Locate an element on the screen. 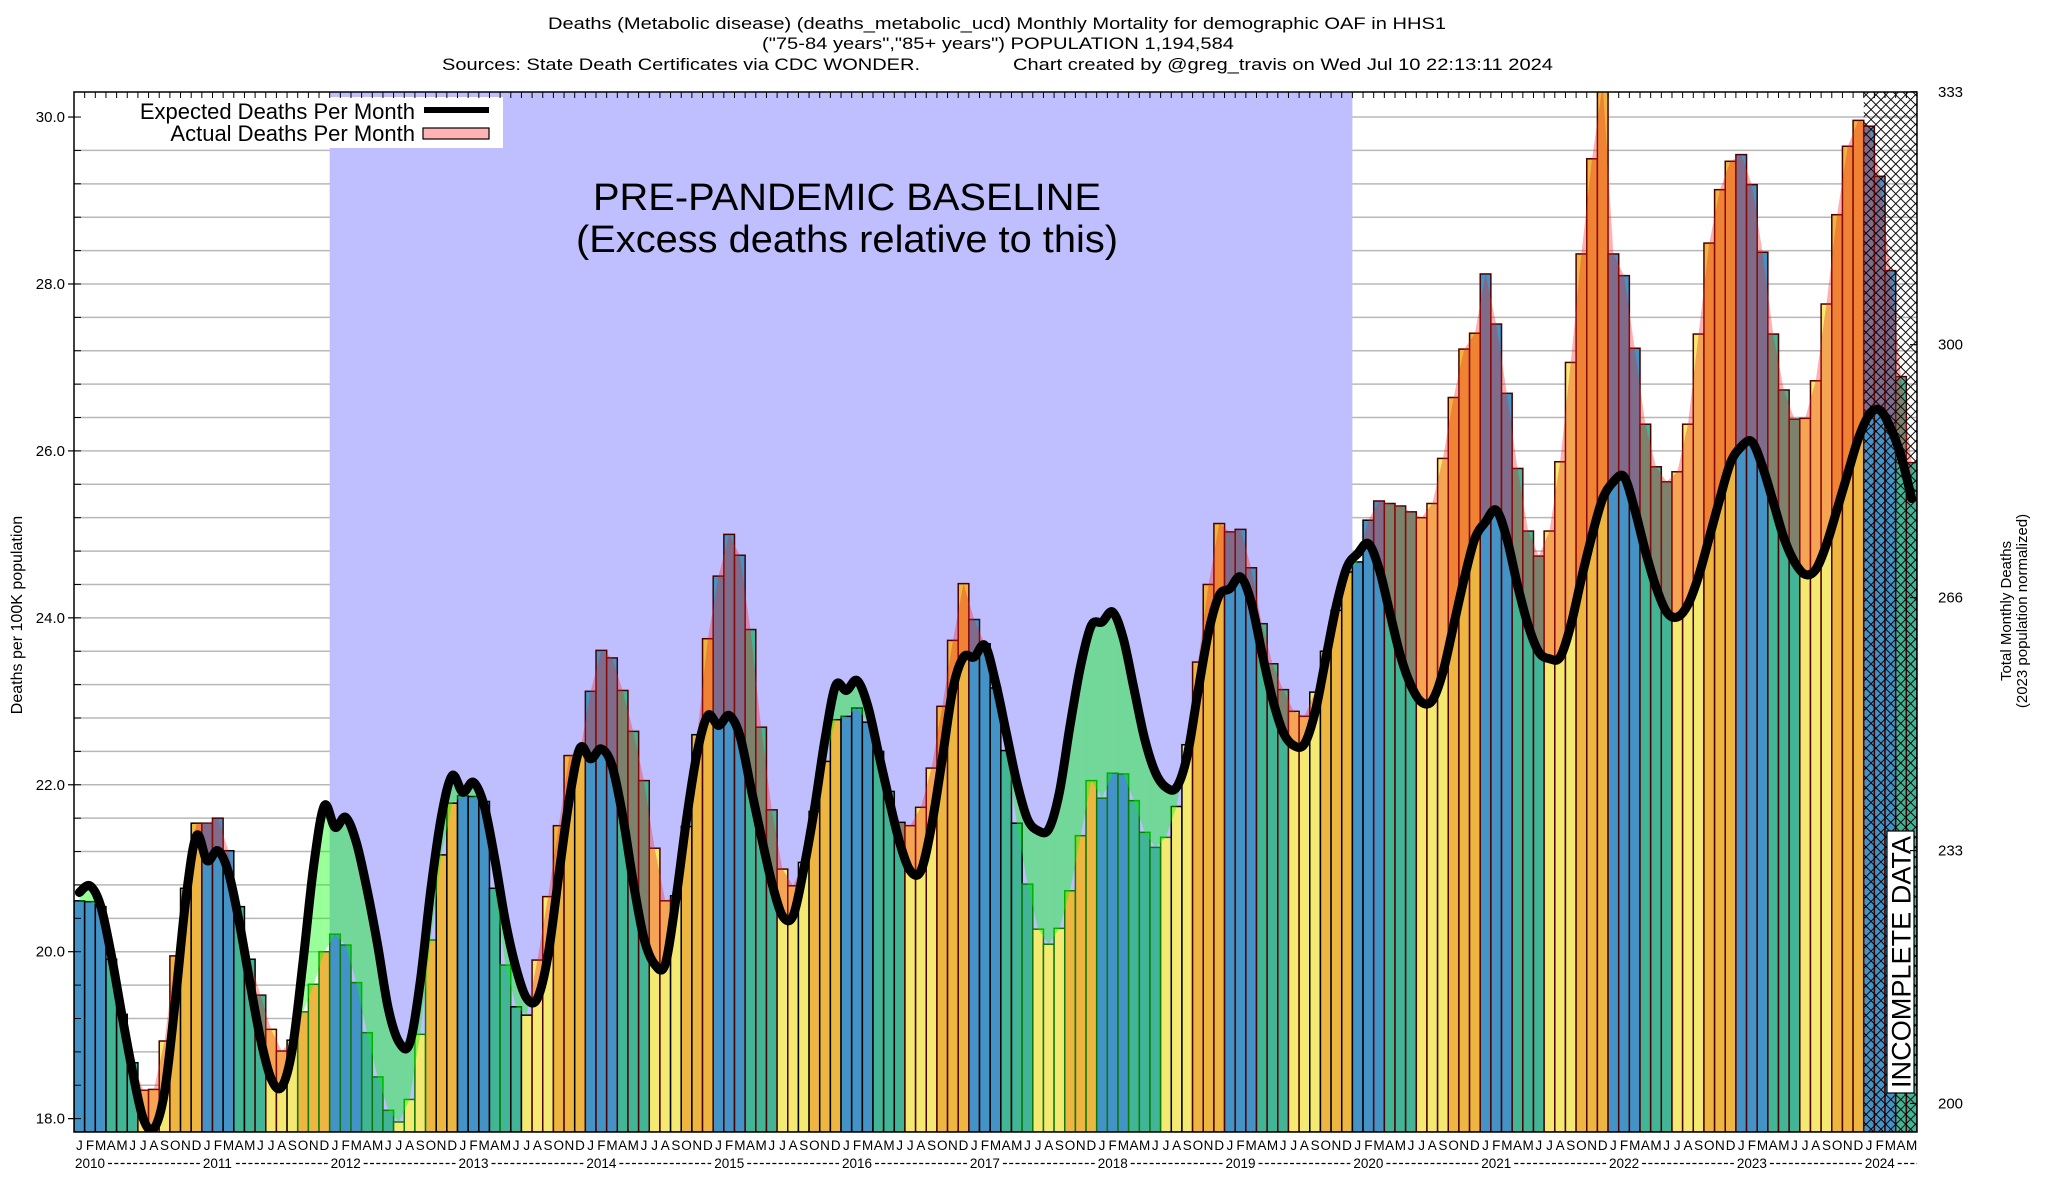 The width and height of the screenshot is (2048, 1200). incomplete-data-label: INCOMPLETE DATA is located at coordinates (1901, 962).